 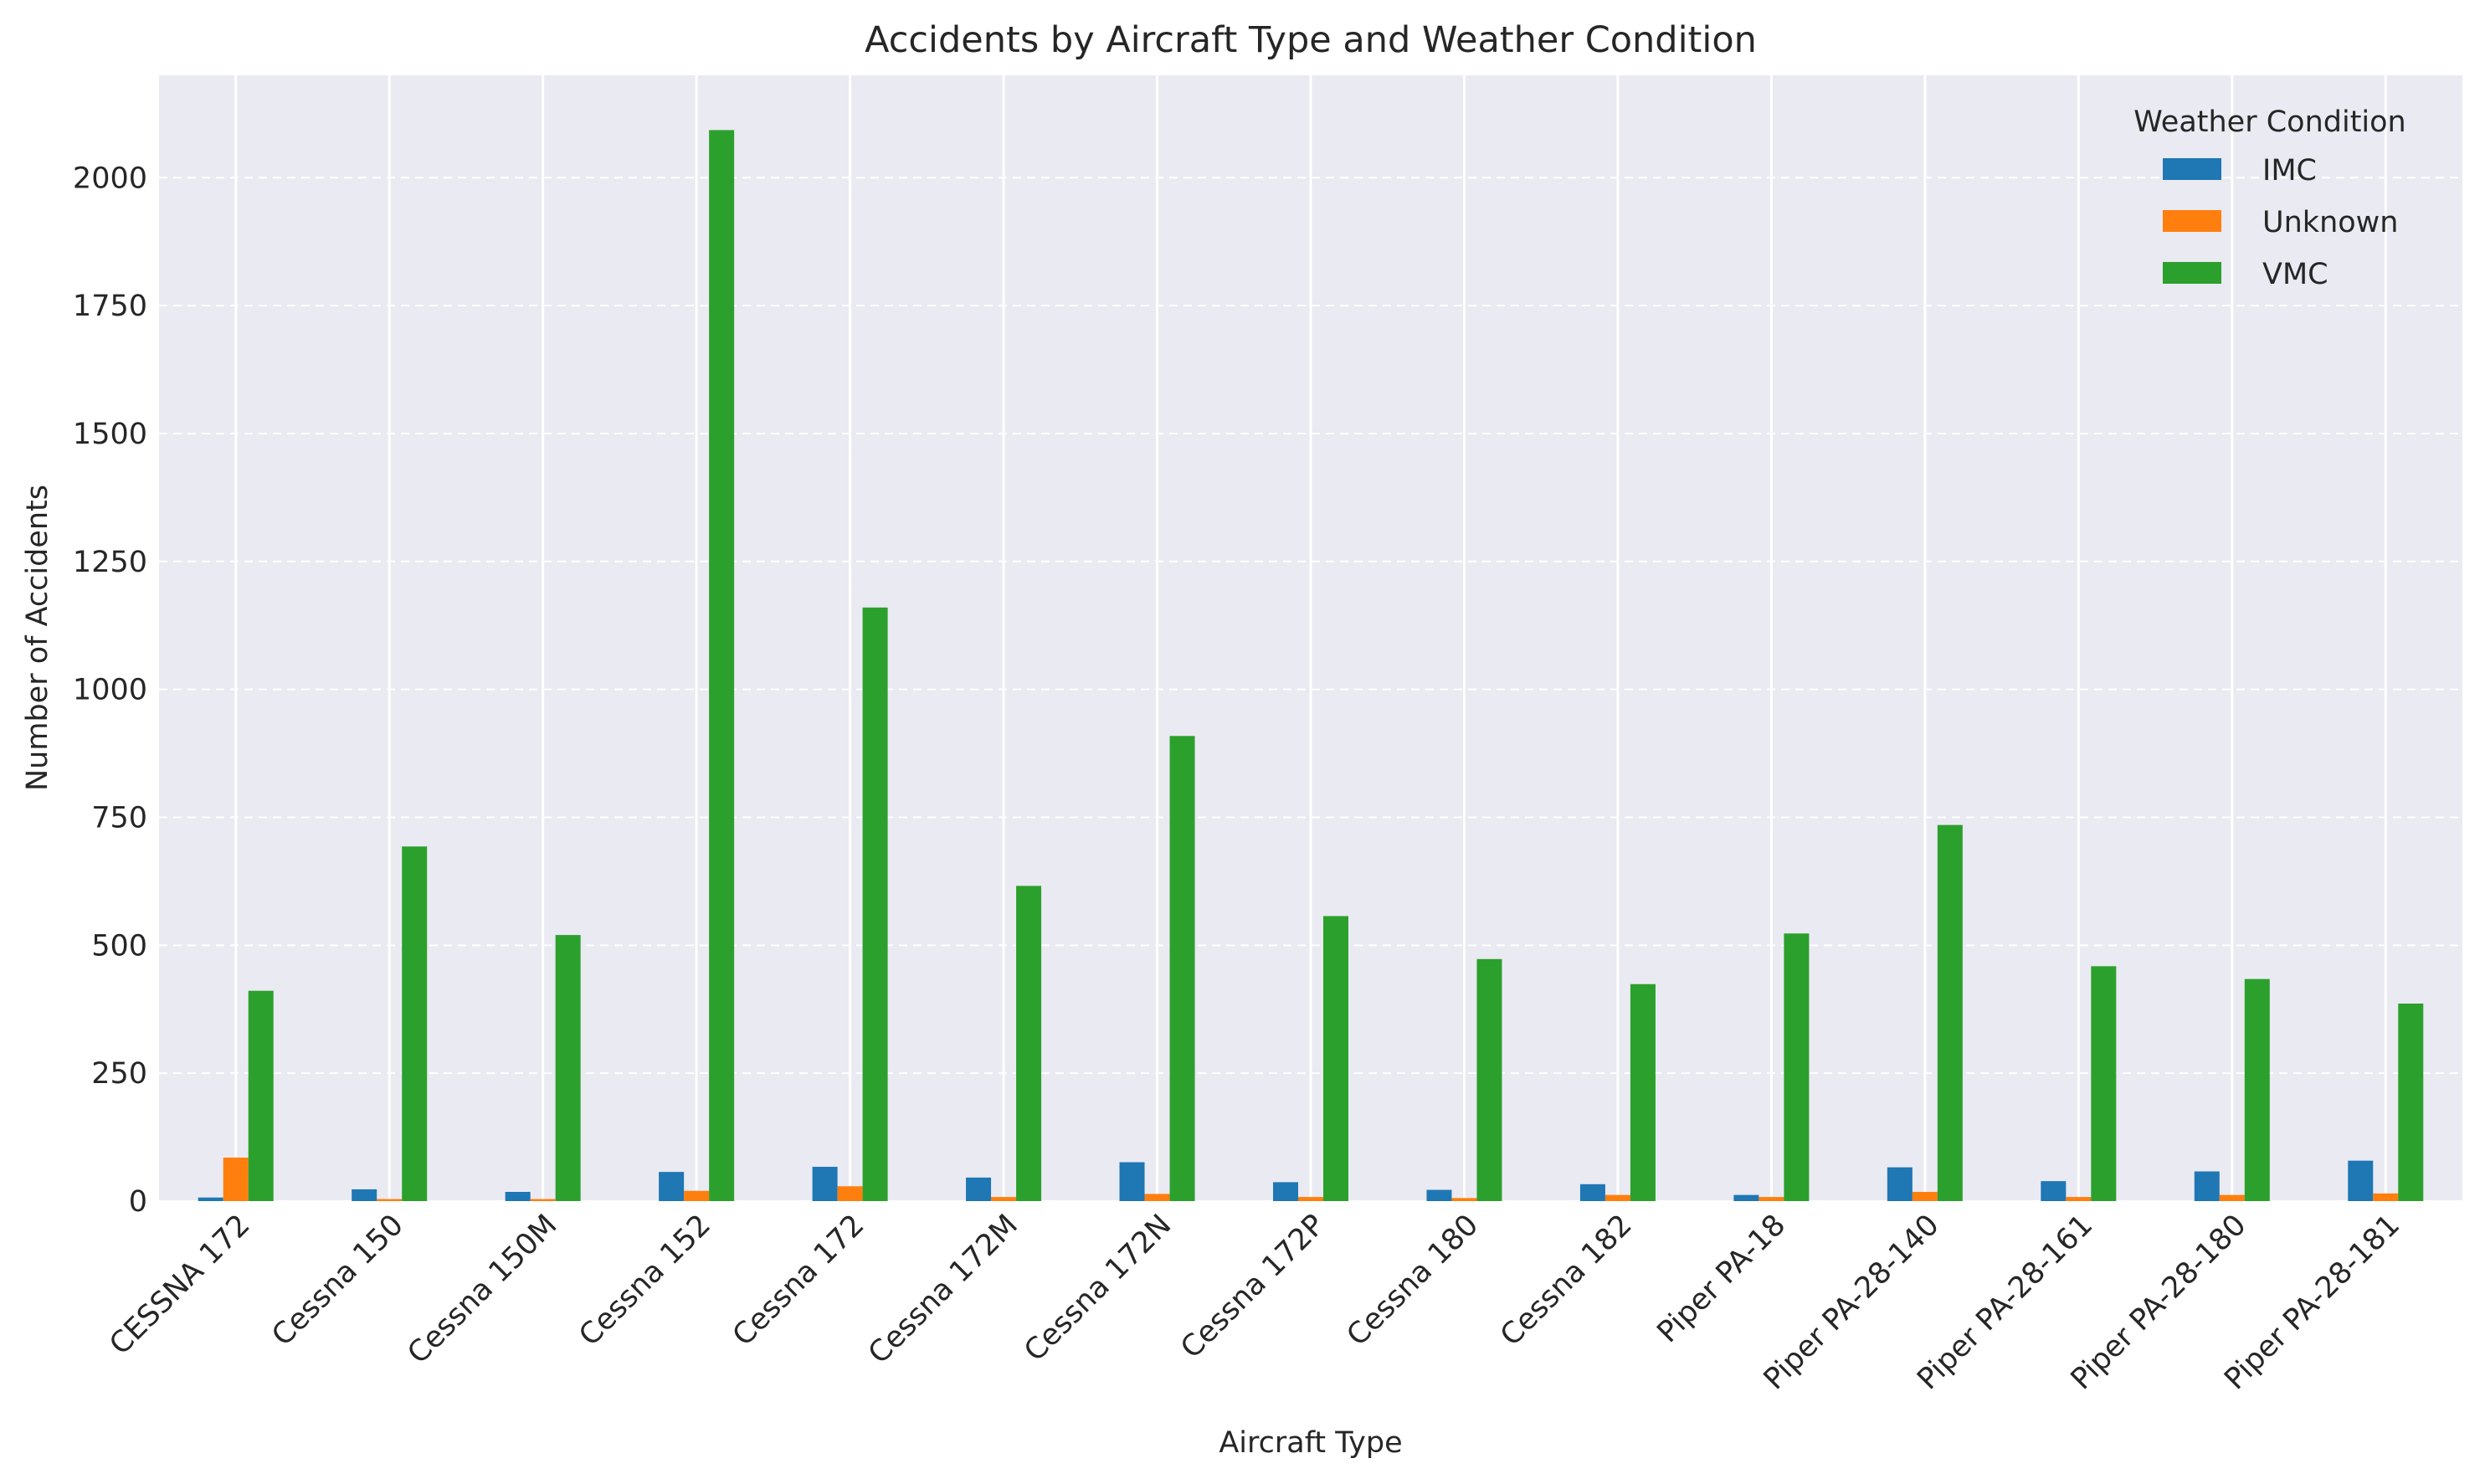 What do you see at coordinates (1566, 1281) in the screenshot?
I see `x-tick-label: Cessna 182` at bounding box center [1566, 1281].